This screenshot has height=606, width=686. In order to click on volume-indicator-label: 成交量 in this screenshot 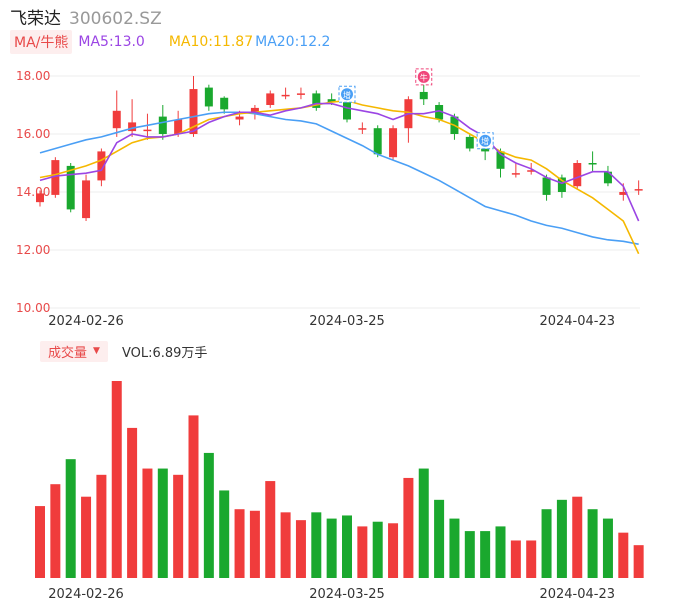, I will do `click(68, 353)`.